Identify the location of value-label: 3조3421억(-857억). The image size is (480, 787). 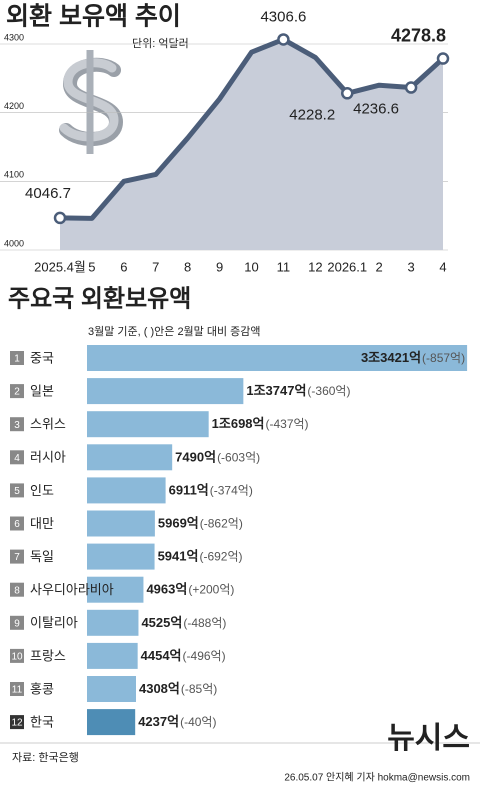
(413, 357).